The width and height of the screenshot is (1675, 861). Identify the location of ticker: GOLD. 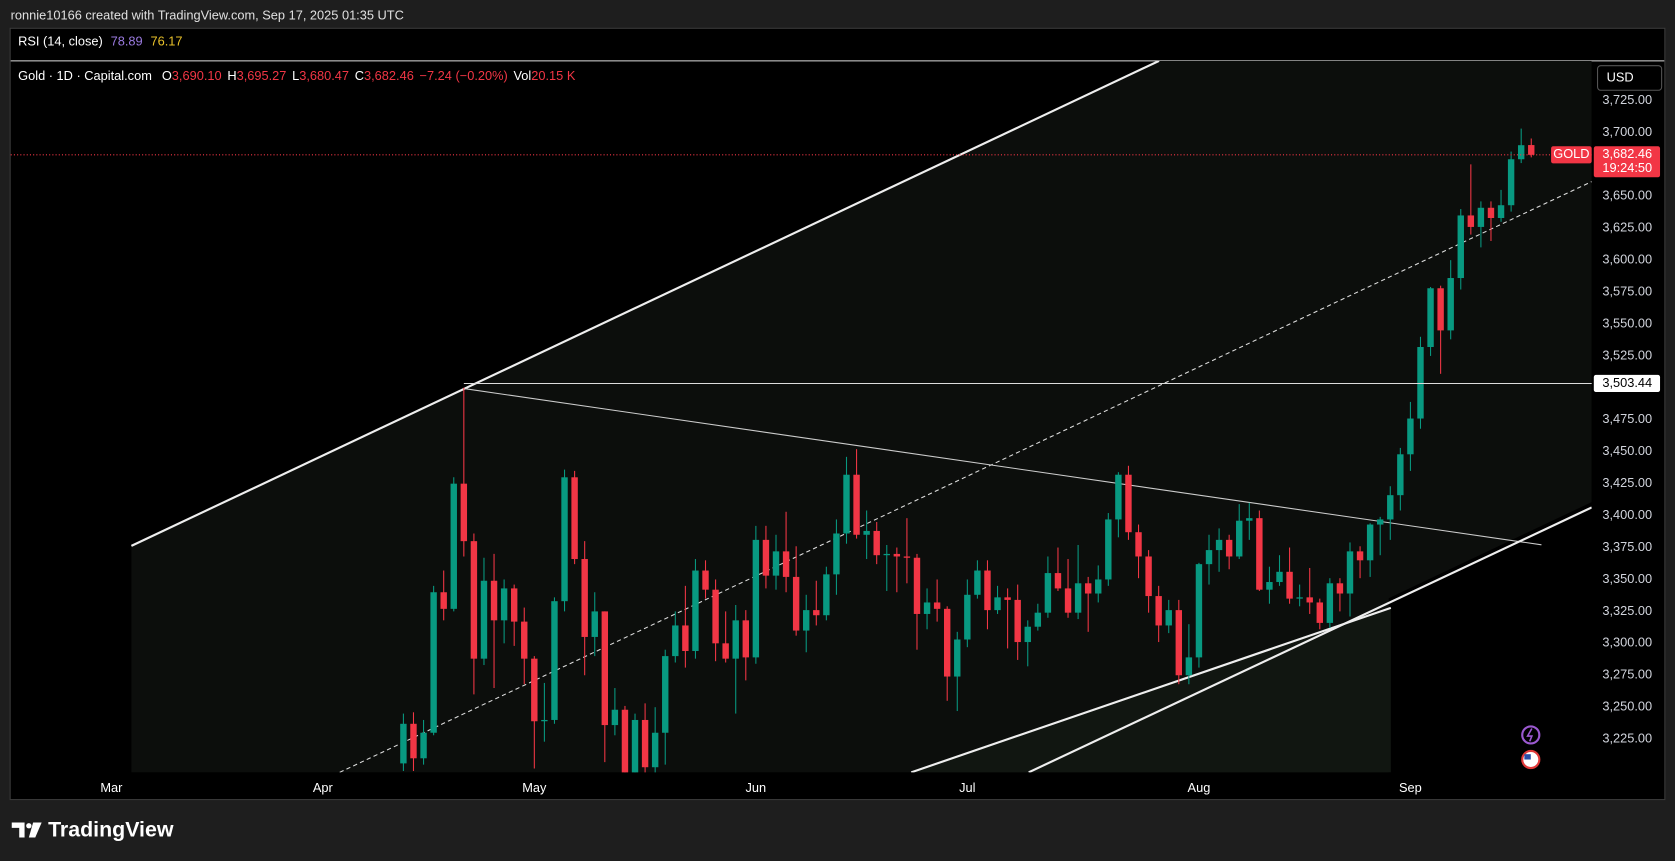
(1571, 153).